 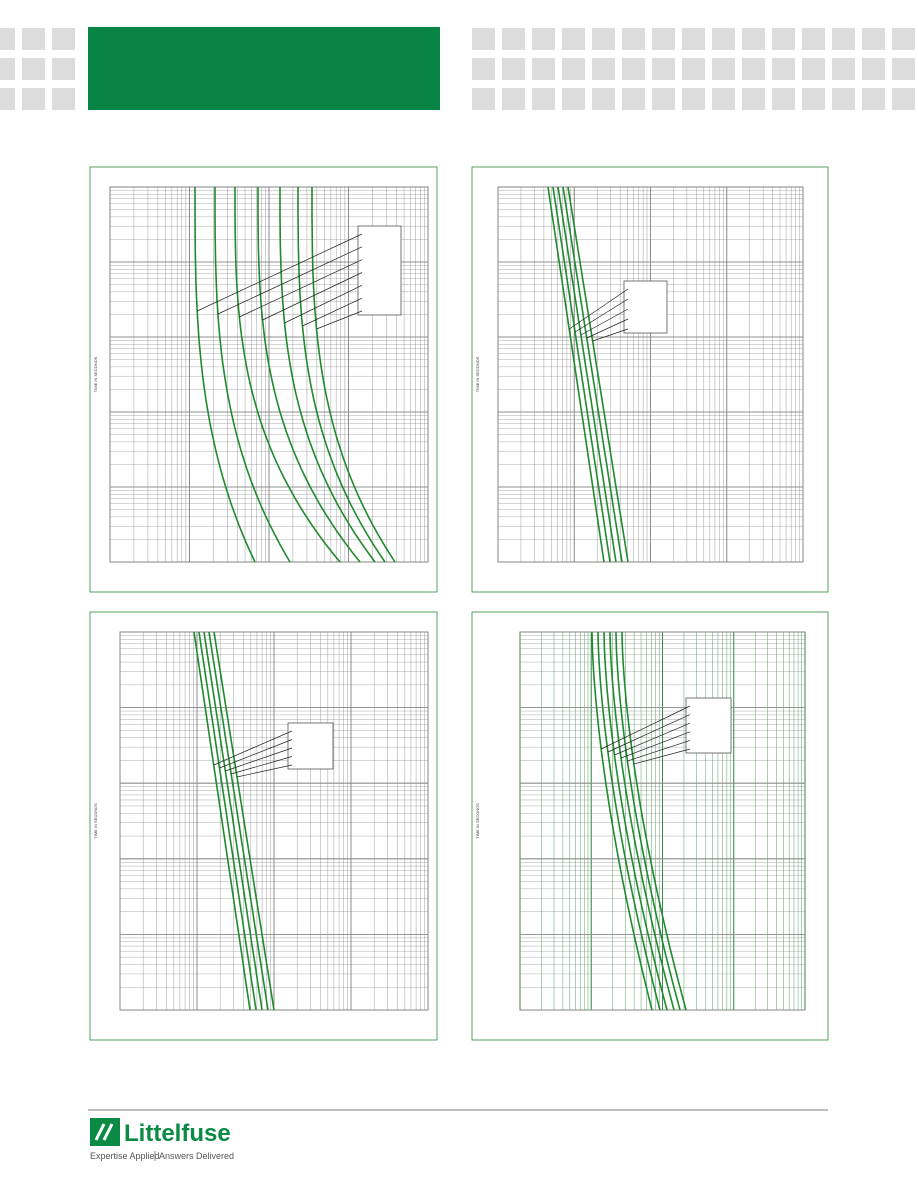 I want to click on logo-glyph, so click(x=104, y=1132).